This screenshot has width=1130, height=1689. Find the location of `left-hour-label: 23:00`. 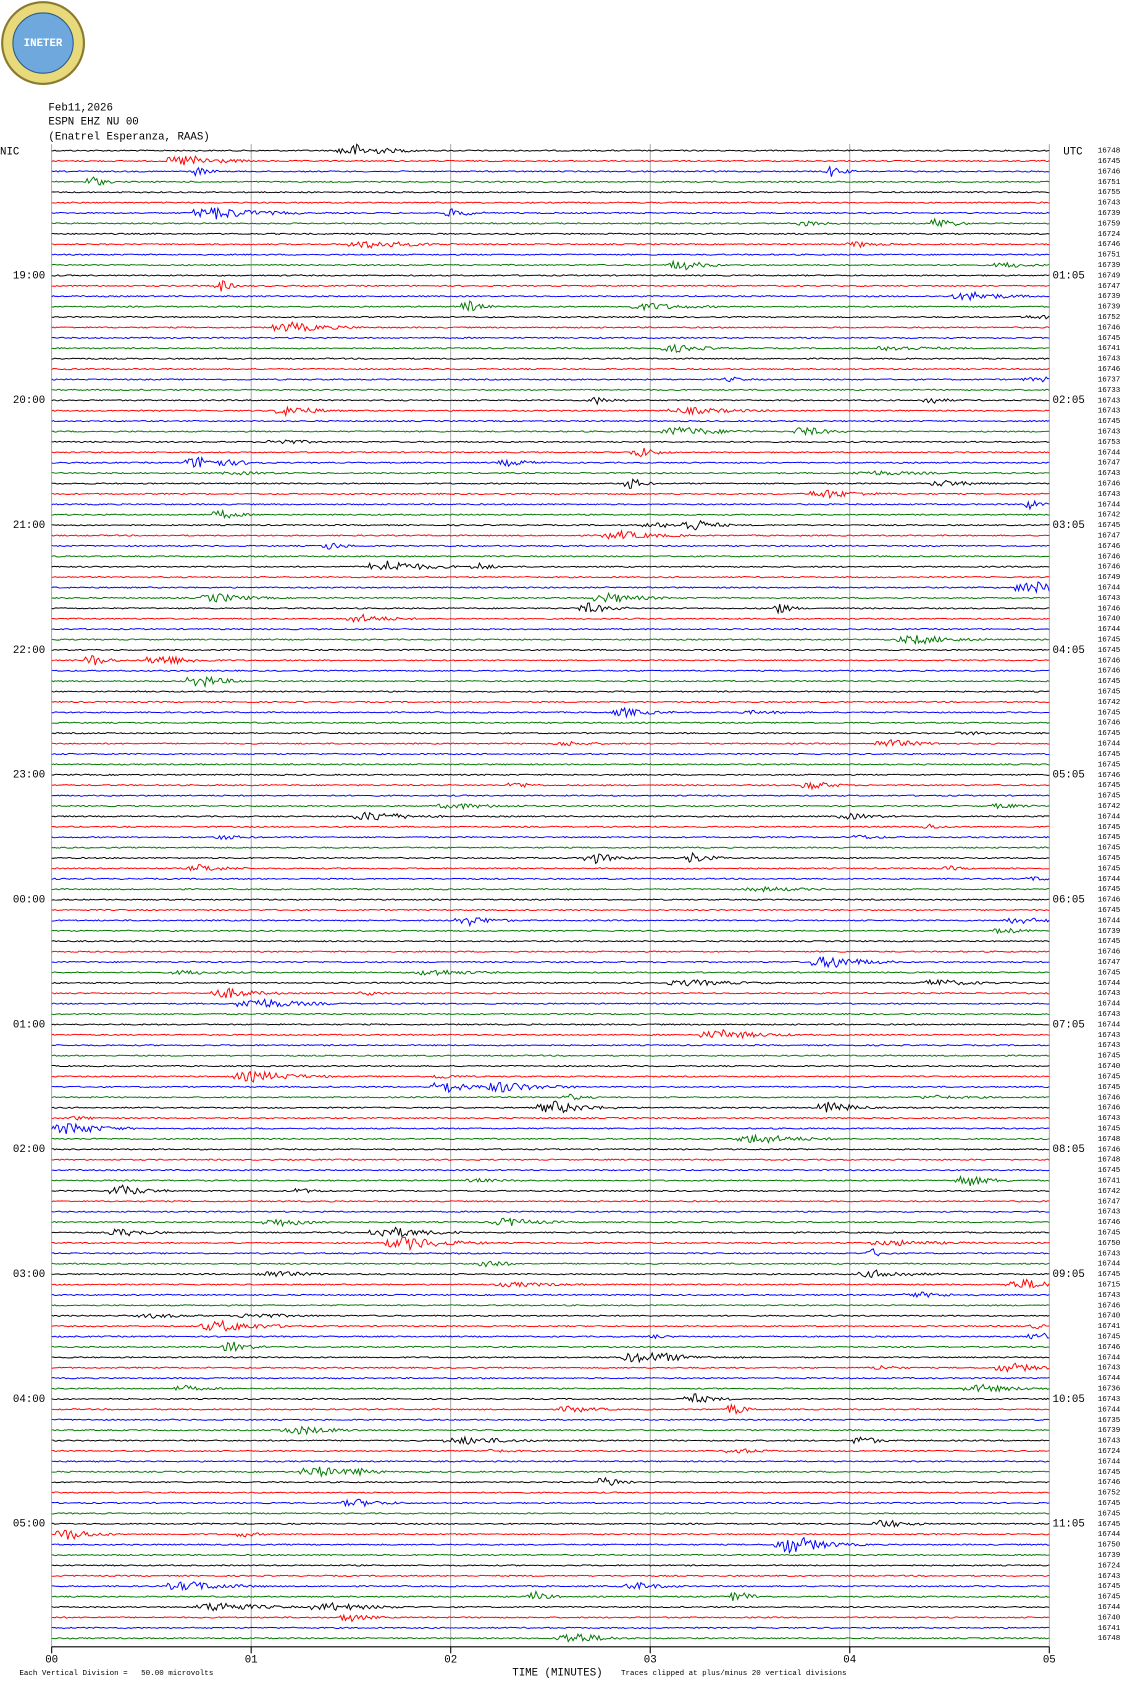

left-hour-label: 23:00 is located at coordinates (29, 776).